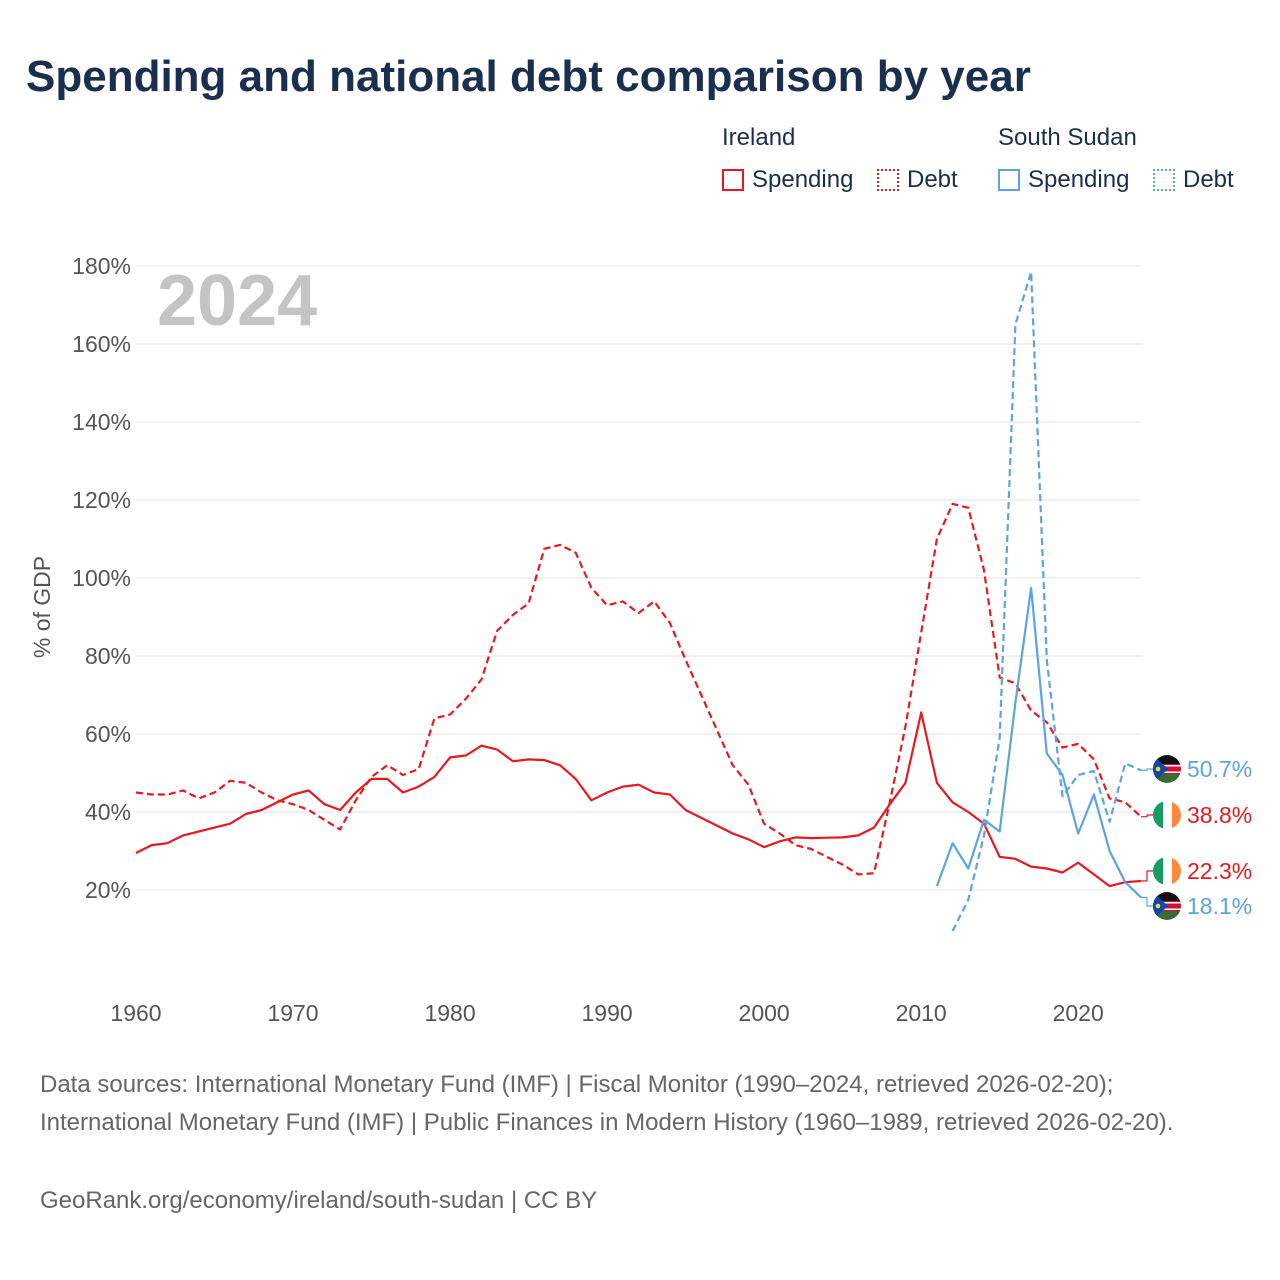 The height and width of the screenshot is (1280, 1280). Describe the element at coordinates (101, 500) in the screenshot. I see `y-tick-label: 120%` at that location.